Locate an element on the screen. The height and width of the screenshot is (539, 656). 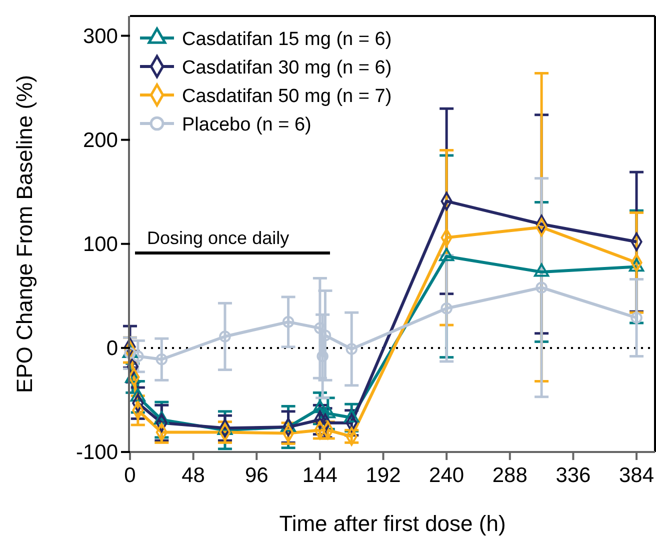
y-tick-label: 0 is located at coordinates (112, 348).